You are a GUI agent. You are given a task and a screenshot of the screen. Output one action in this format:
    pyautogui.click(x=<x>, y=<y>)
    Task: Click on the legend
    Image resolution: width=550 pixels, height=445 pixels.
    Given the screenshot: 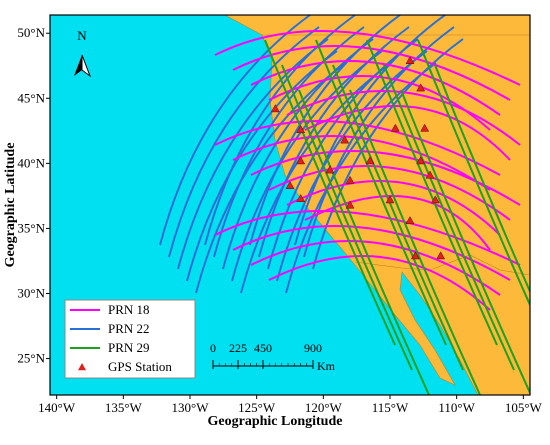 What is the action you would take?
    pyautogui.click(x=130, y=339)
    